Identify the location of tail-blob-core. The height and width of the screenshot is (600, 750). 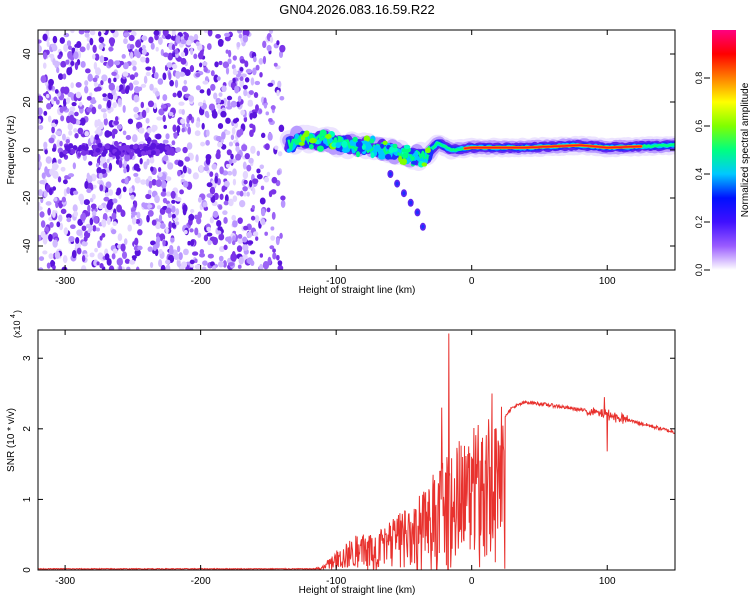
(417, 212).